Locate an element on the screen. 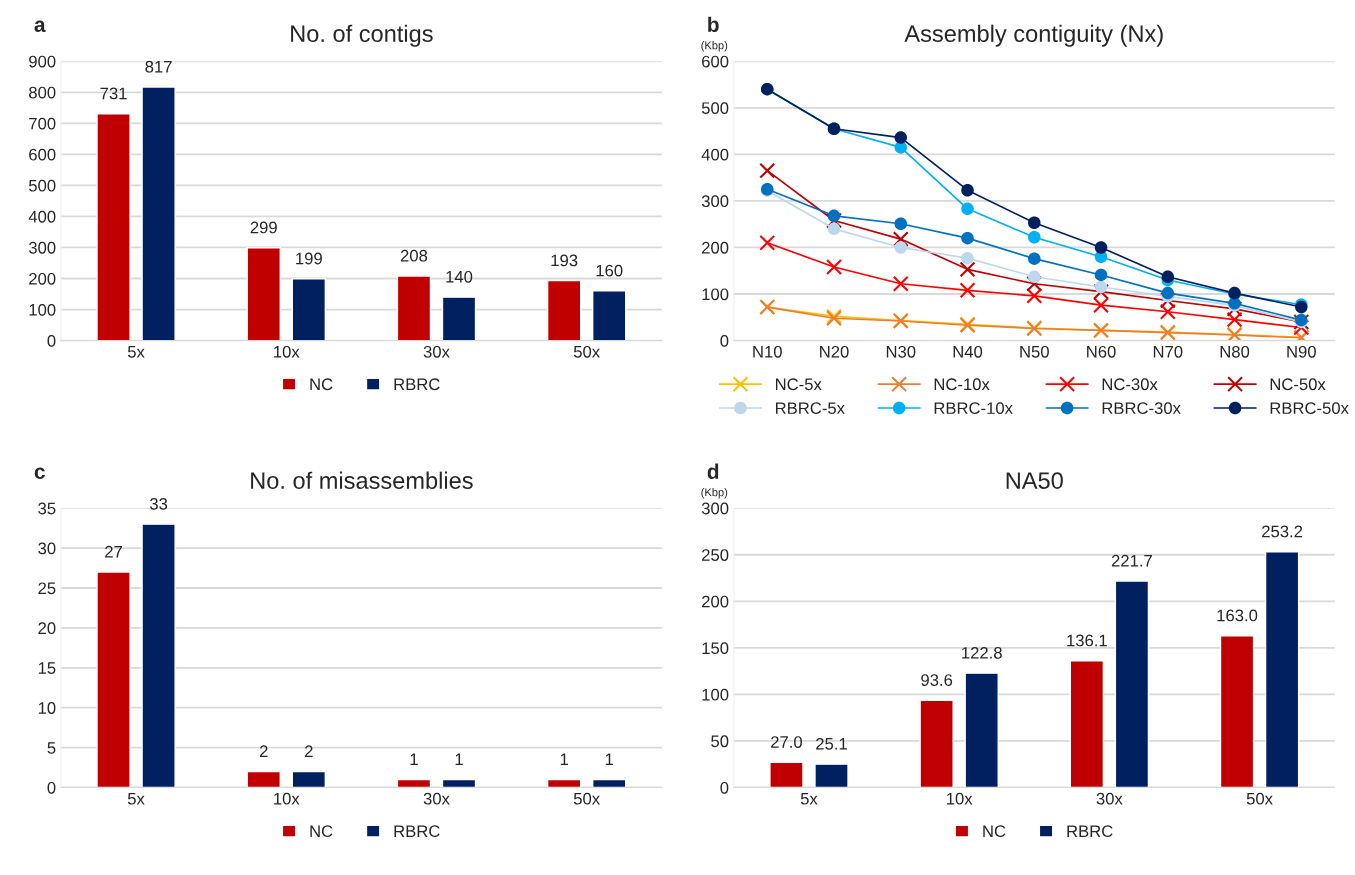  y-tick-label: 5 is located at coordinates (51, 748).